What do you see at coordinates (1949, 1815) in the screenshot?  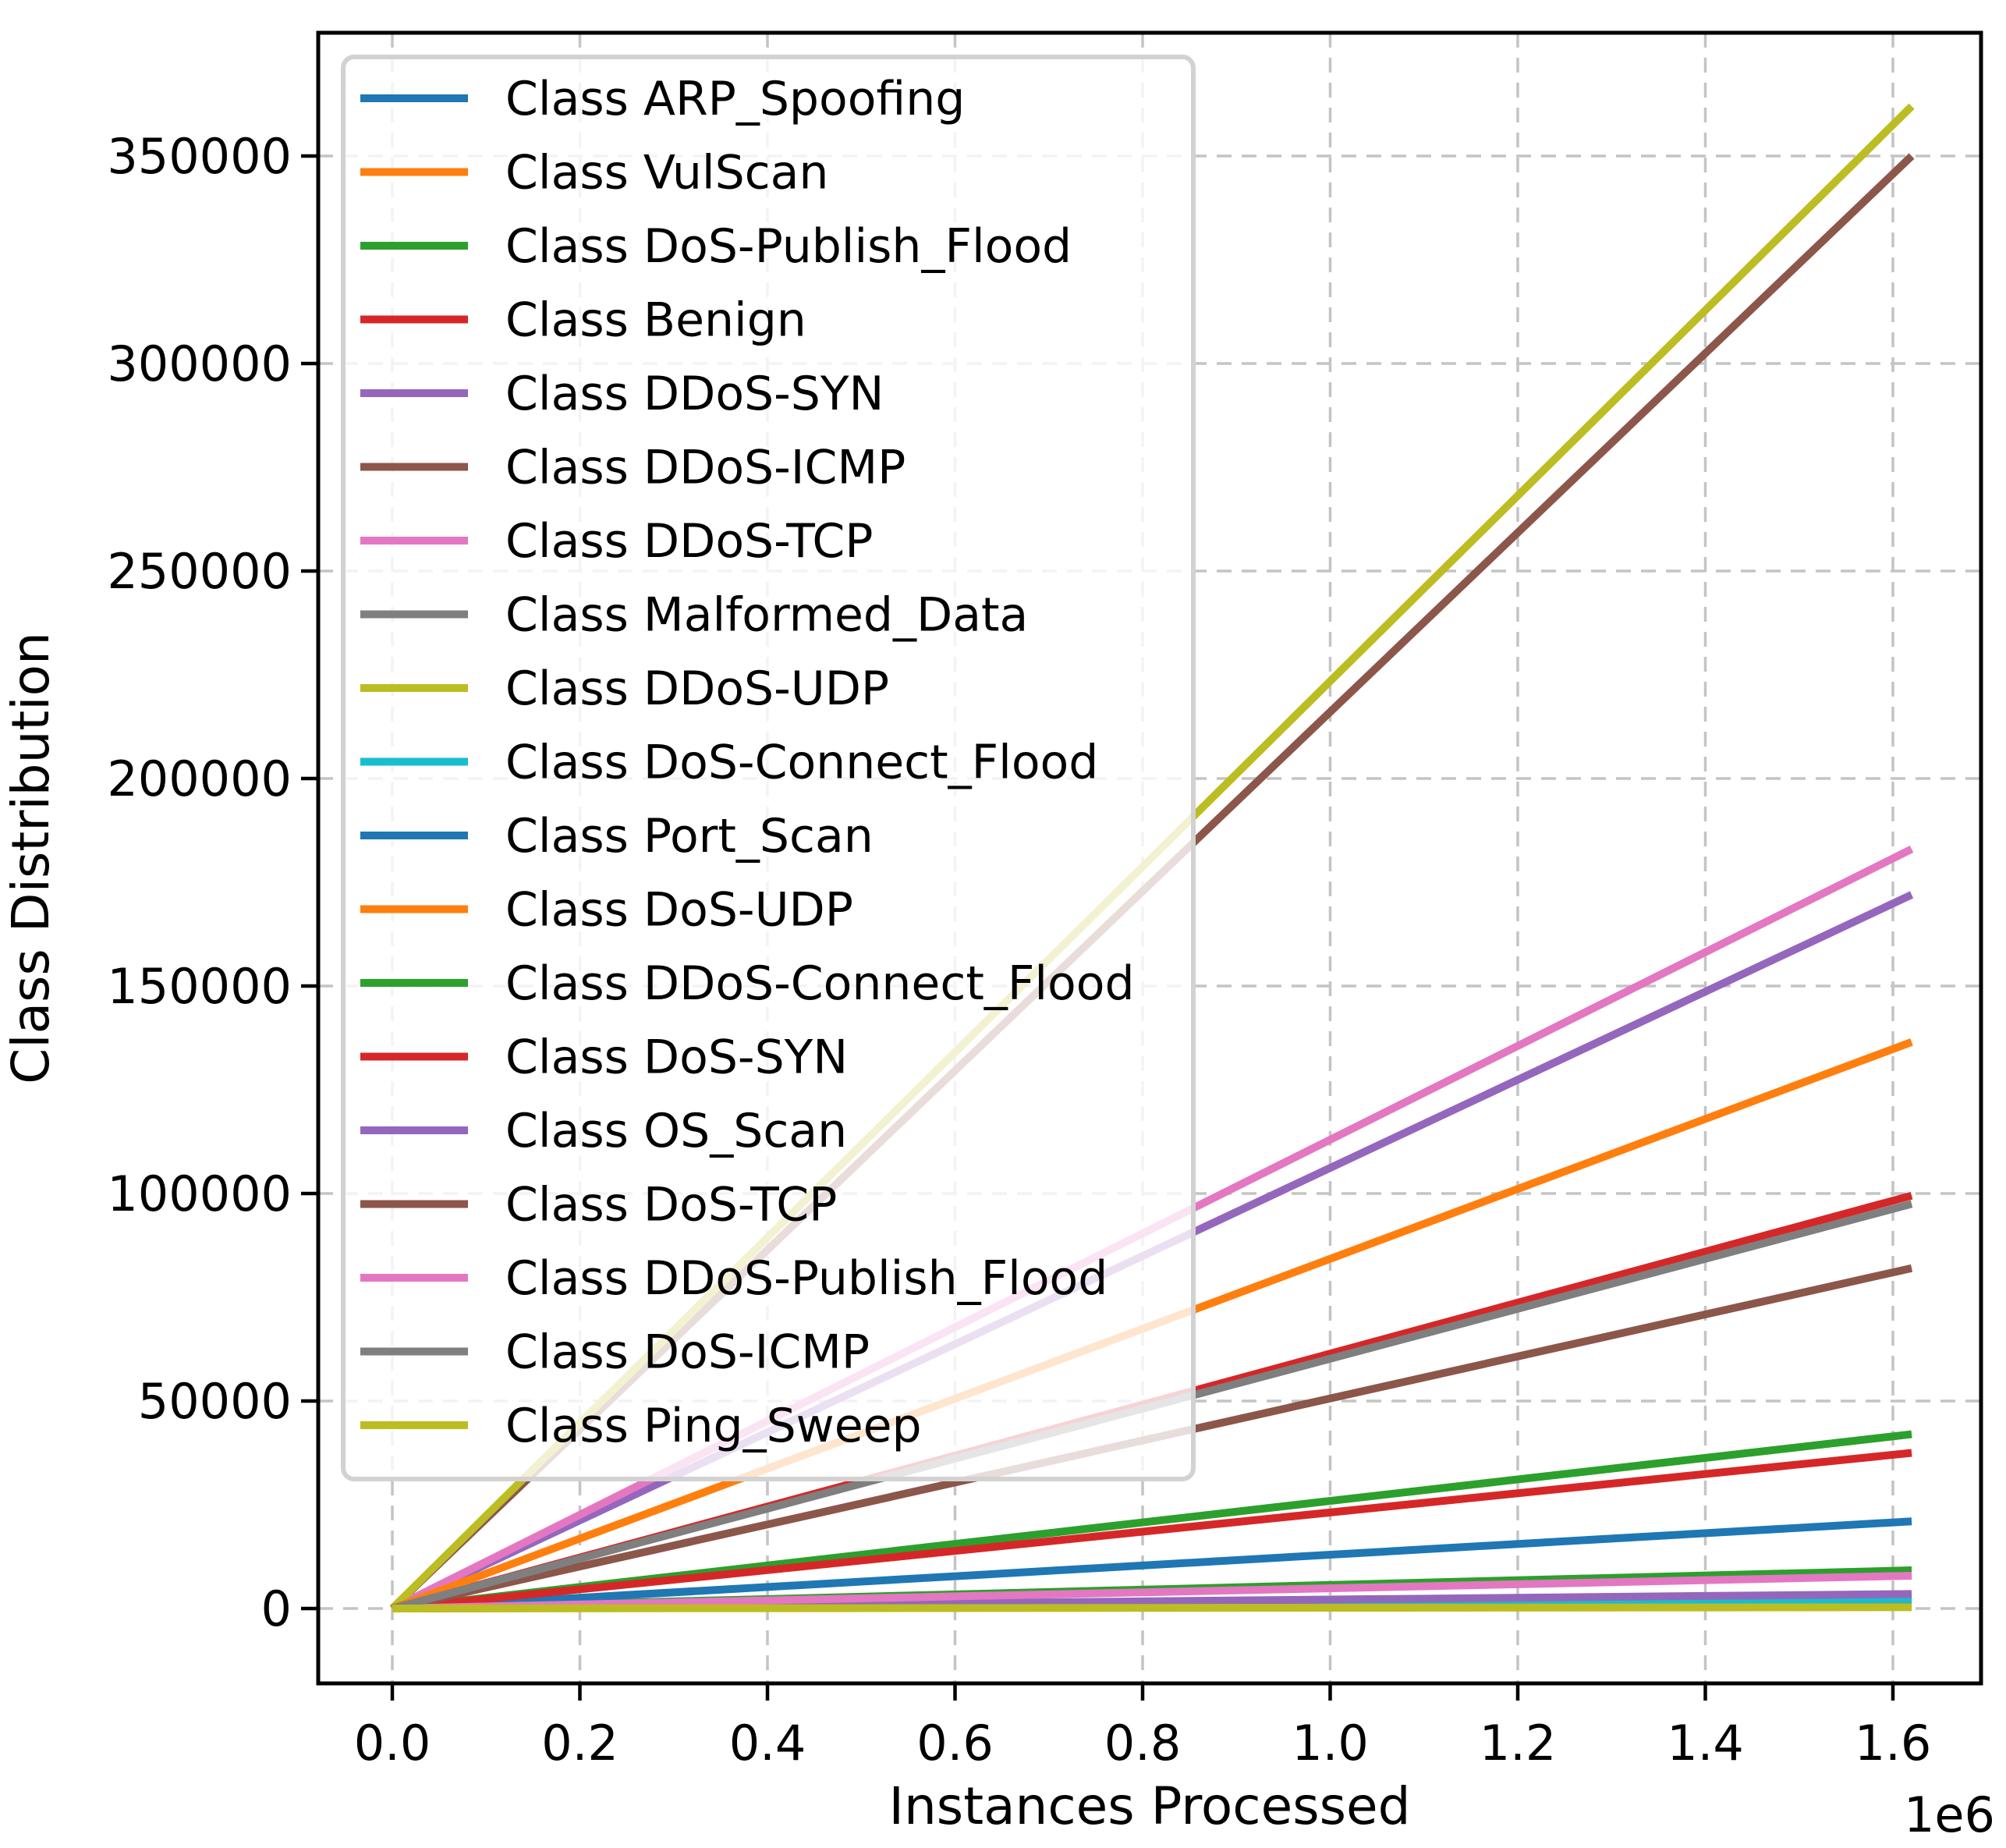 I see `x-axis-offset-label: 1e6` at bounding box center [1949, 1815].